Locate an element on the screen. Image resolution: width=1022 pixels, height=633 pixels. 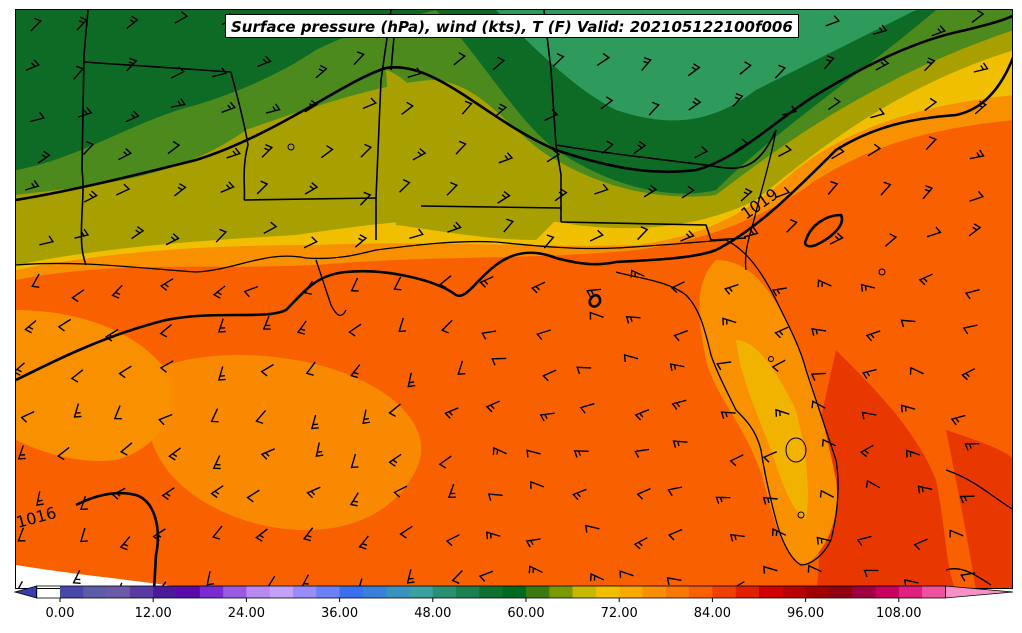
colorbar-tick-label: 48.00 is located at coordinates (432, 613).